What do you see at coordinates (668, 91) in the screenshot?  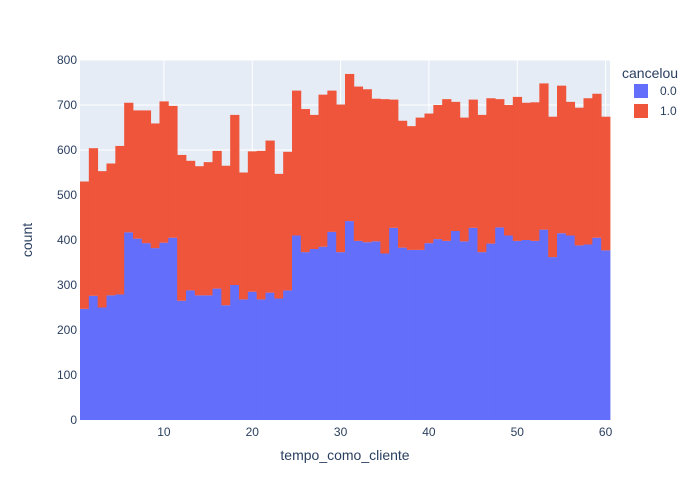 I see `legend-label-0: 0.0` at bounding box center [668, 91].